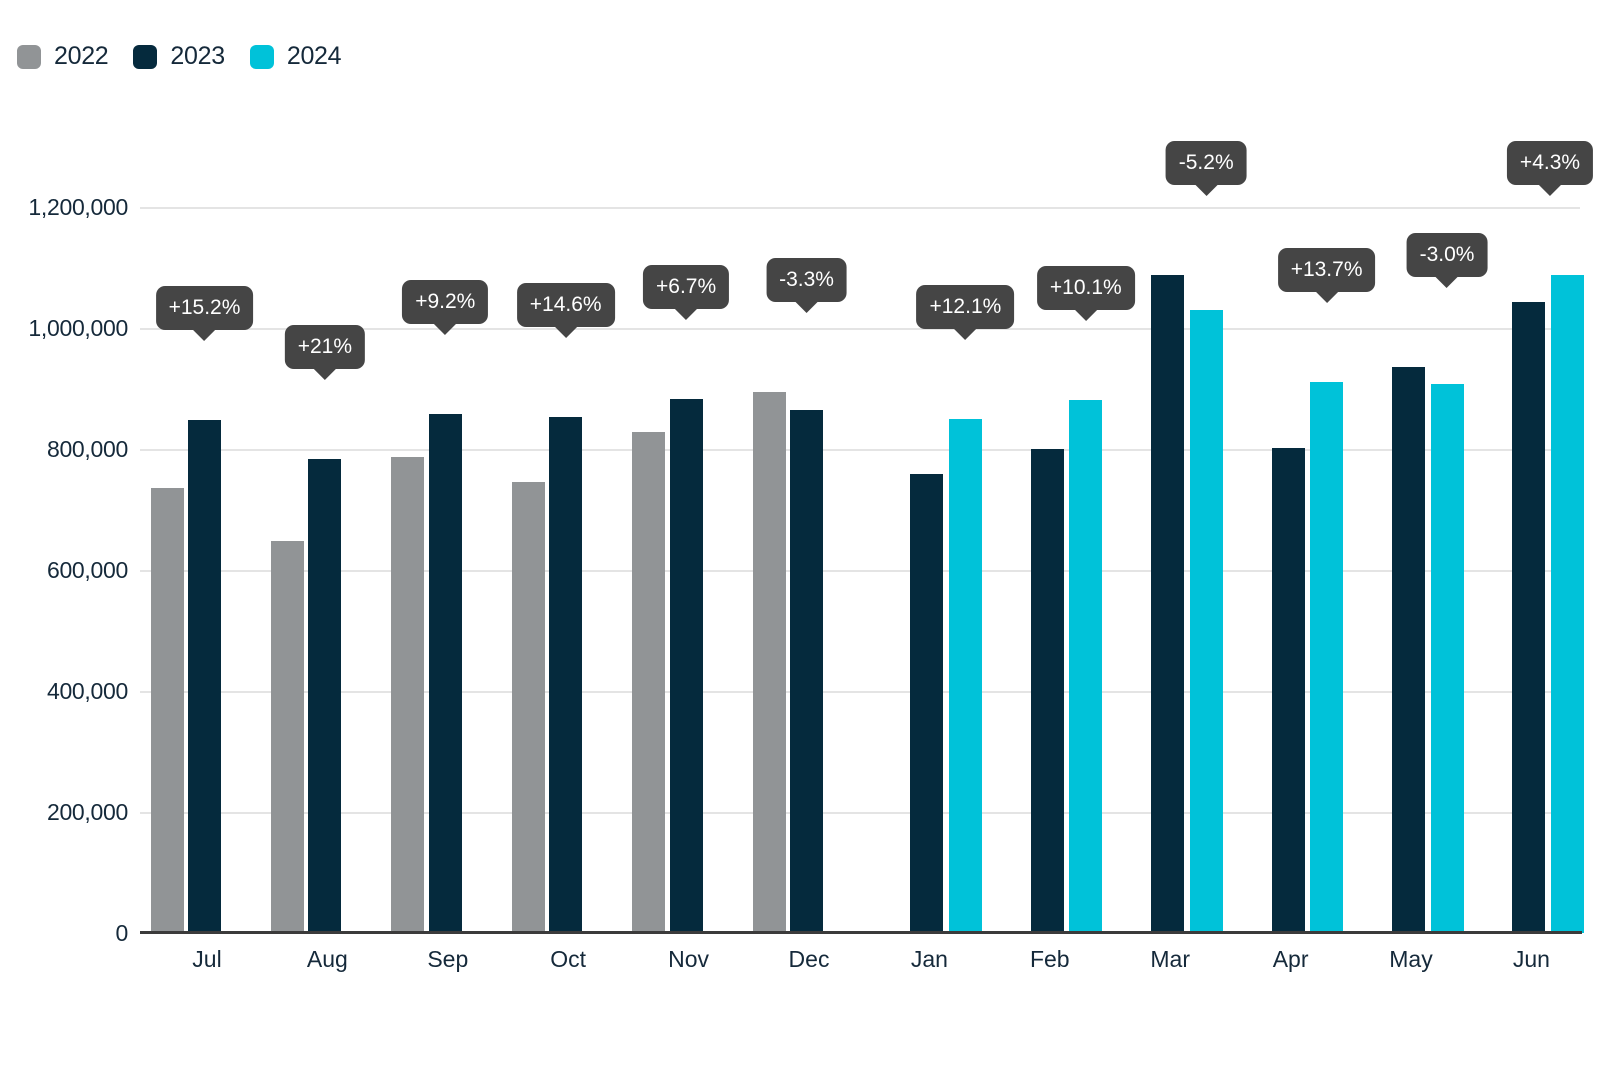 The image size is (1604, 1080). I want to click on pct-change-badge-may: -3.0%, so click(1447, 254).